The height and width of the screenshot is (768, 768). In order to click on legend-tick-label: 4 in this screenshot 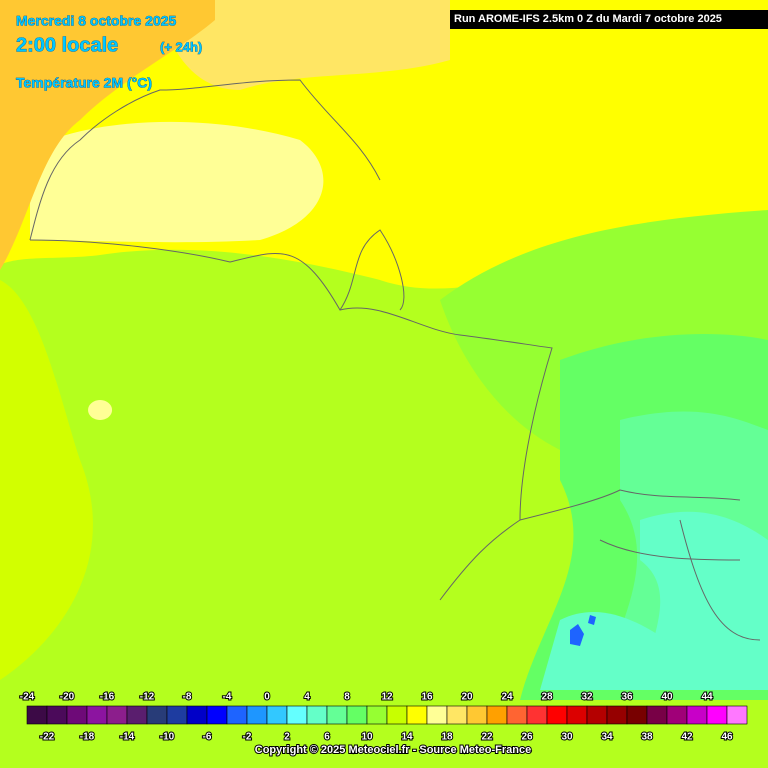, I will do `click(307, 697)`.